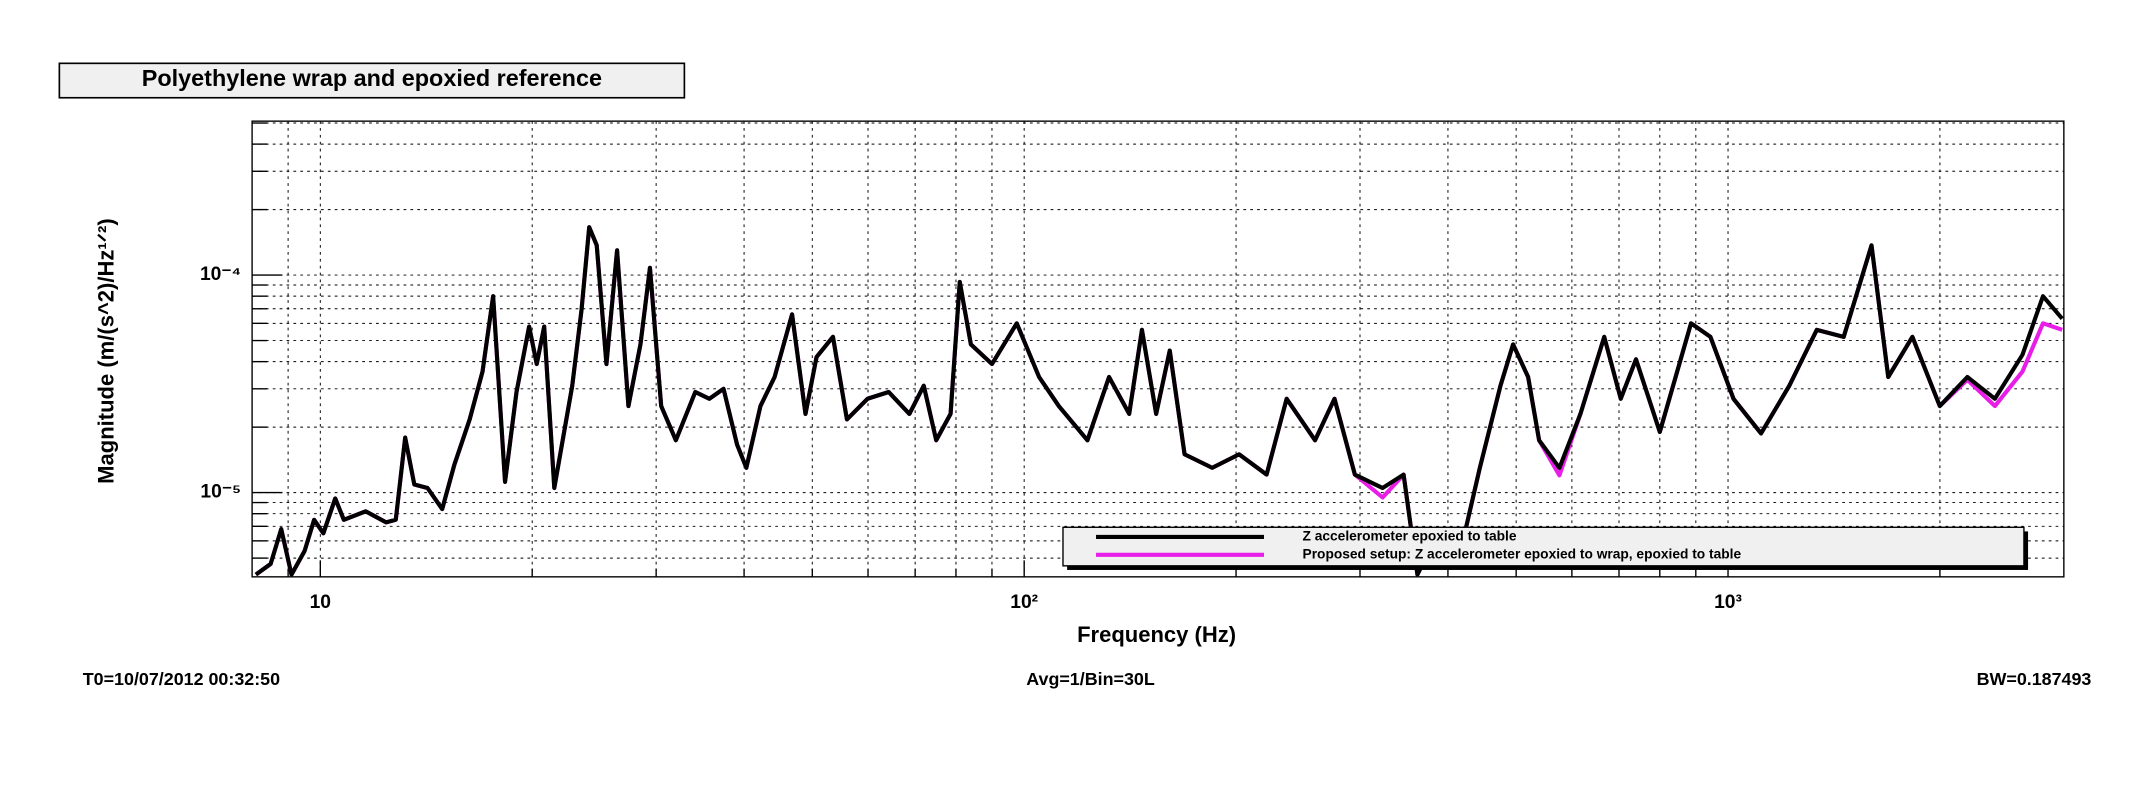 The width and height of the screenshot is (2148, 804). I want to click on x-tick-label: 10, so click(320, 602).